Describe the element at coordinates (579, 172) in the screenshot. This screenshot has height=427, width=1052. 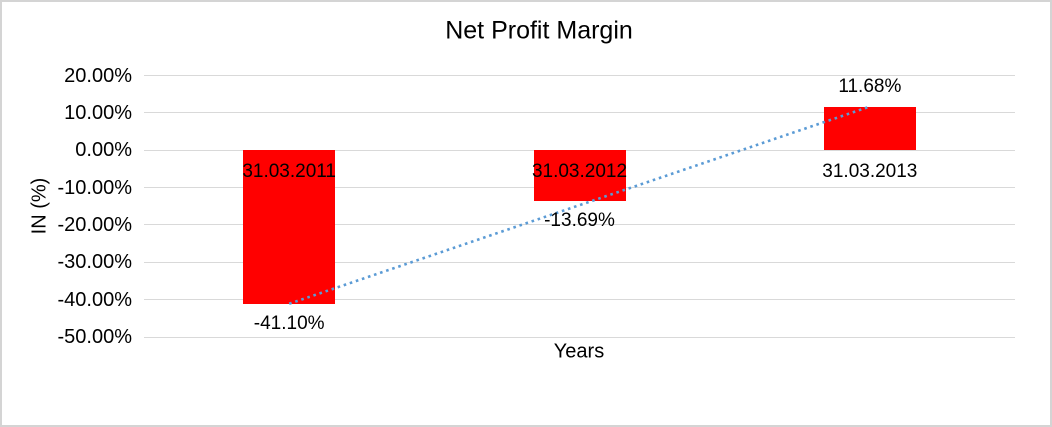
I see `category-label: 31.03.2012` at that location.